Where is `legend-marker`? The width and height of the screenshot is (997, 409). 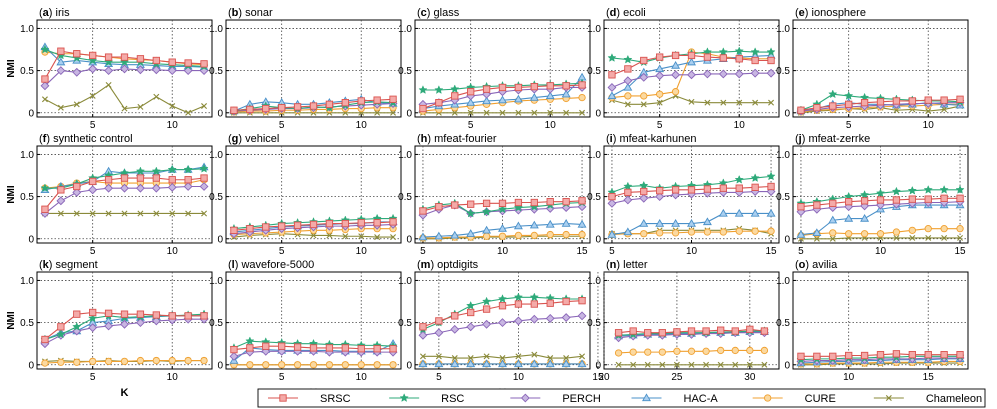 legend-marker is located at coordinates (404, 397).